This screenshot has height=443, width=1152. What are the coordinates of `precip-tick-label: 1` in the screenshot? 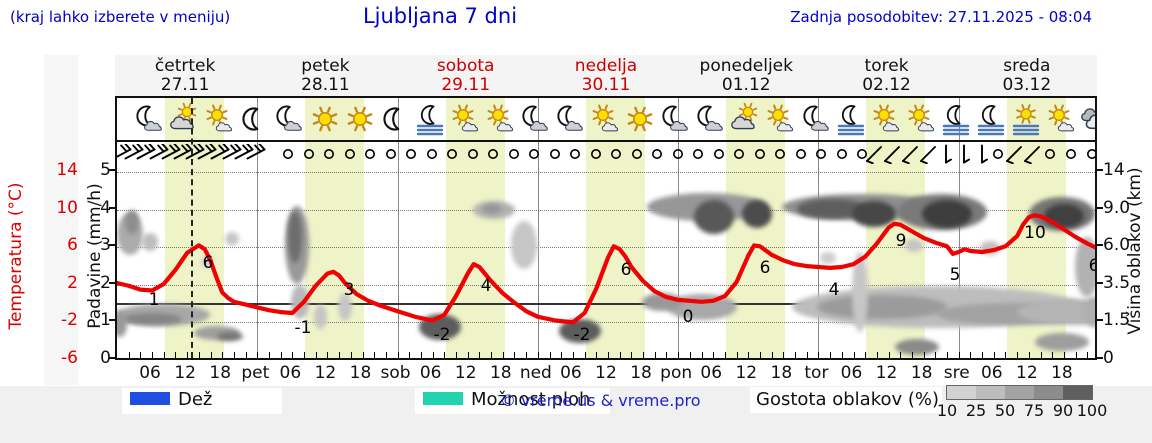 It's located at (105, 320).